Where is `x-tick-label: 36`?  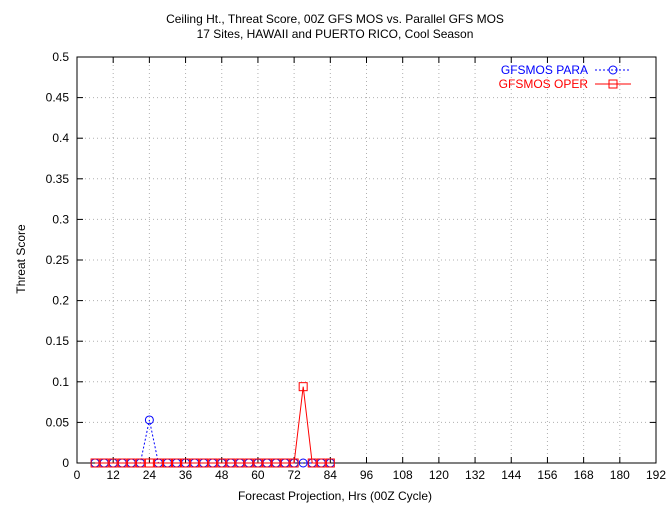
x-tick-label: 36 is located at coordinates (186, 475).